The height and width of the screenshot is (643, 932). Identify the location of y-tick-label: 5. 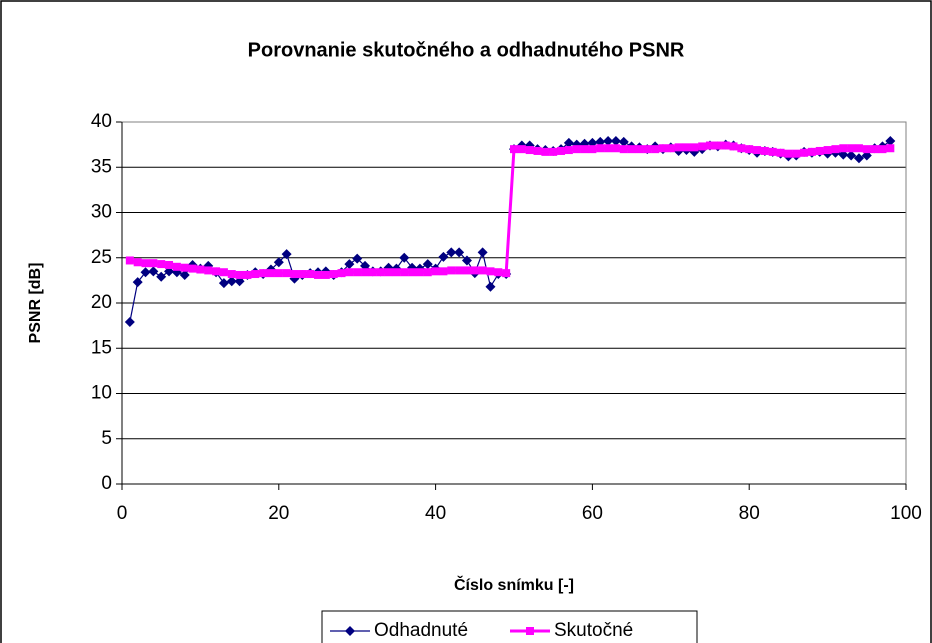
(106, 438).